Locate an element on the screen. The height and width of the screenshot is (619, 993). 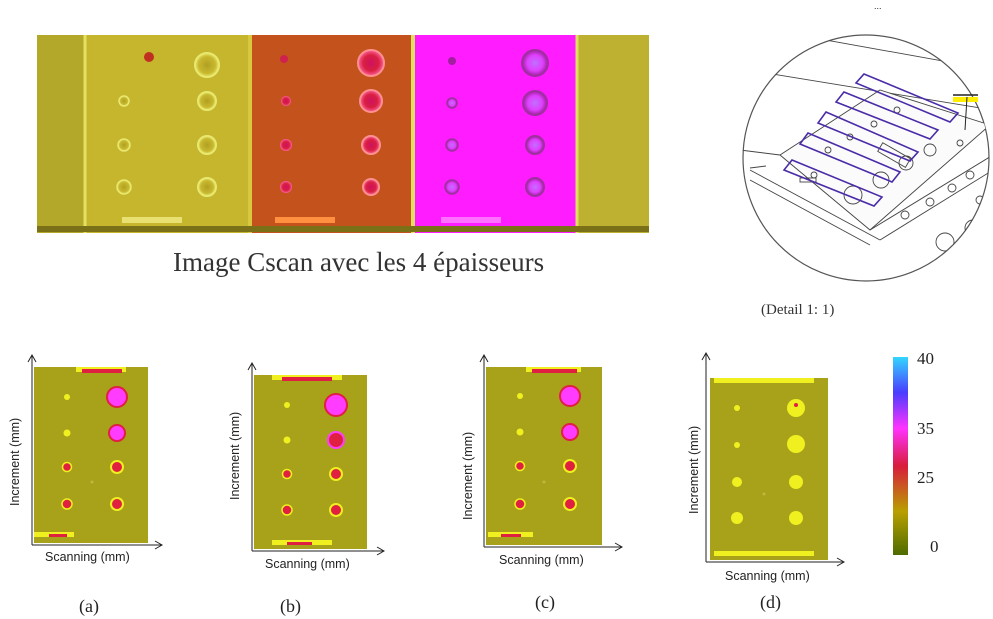
panel-a is located at coordinates (99, 462).